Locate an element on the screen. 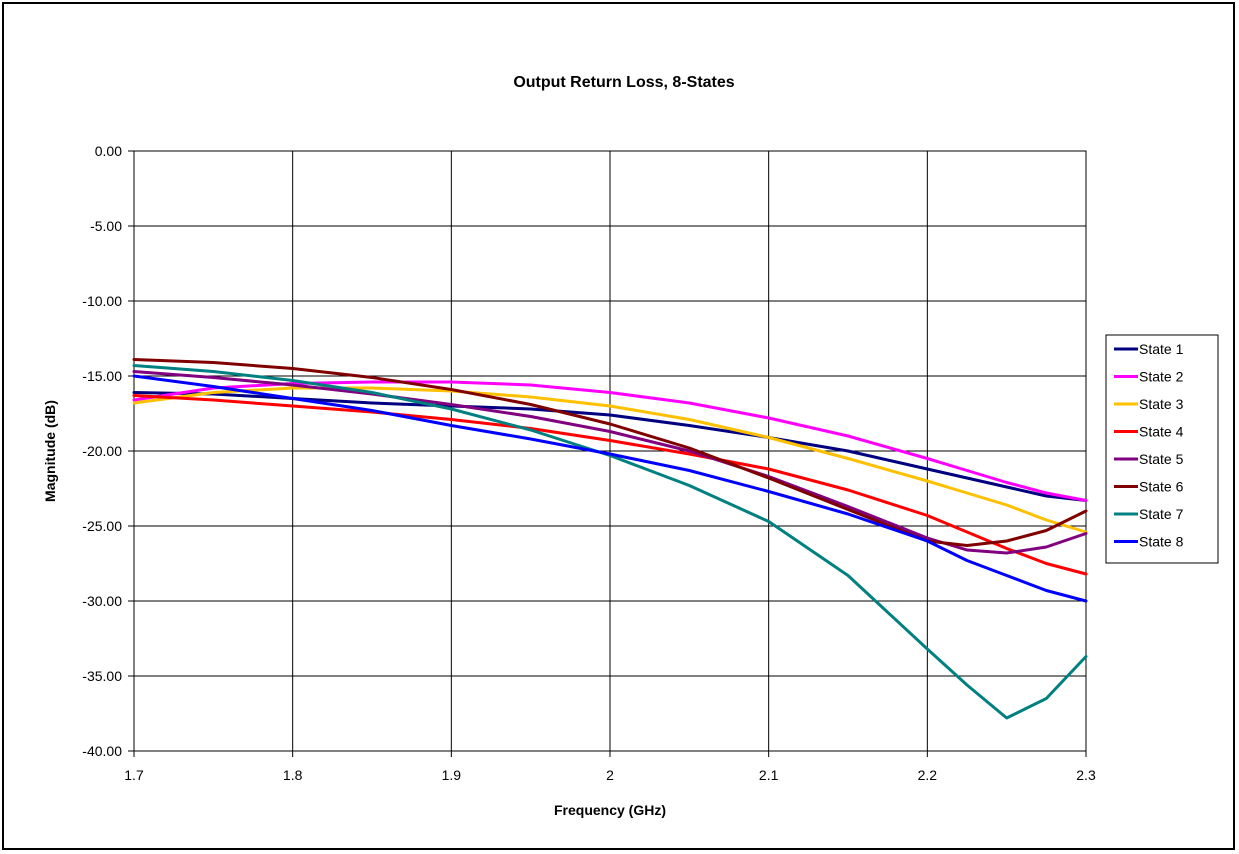  y-axis-label: Magnitude (dB) is located at coordinates (50, 451).